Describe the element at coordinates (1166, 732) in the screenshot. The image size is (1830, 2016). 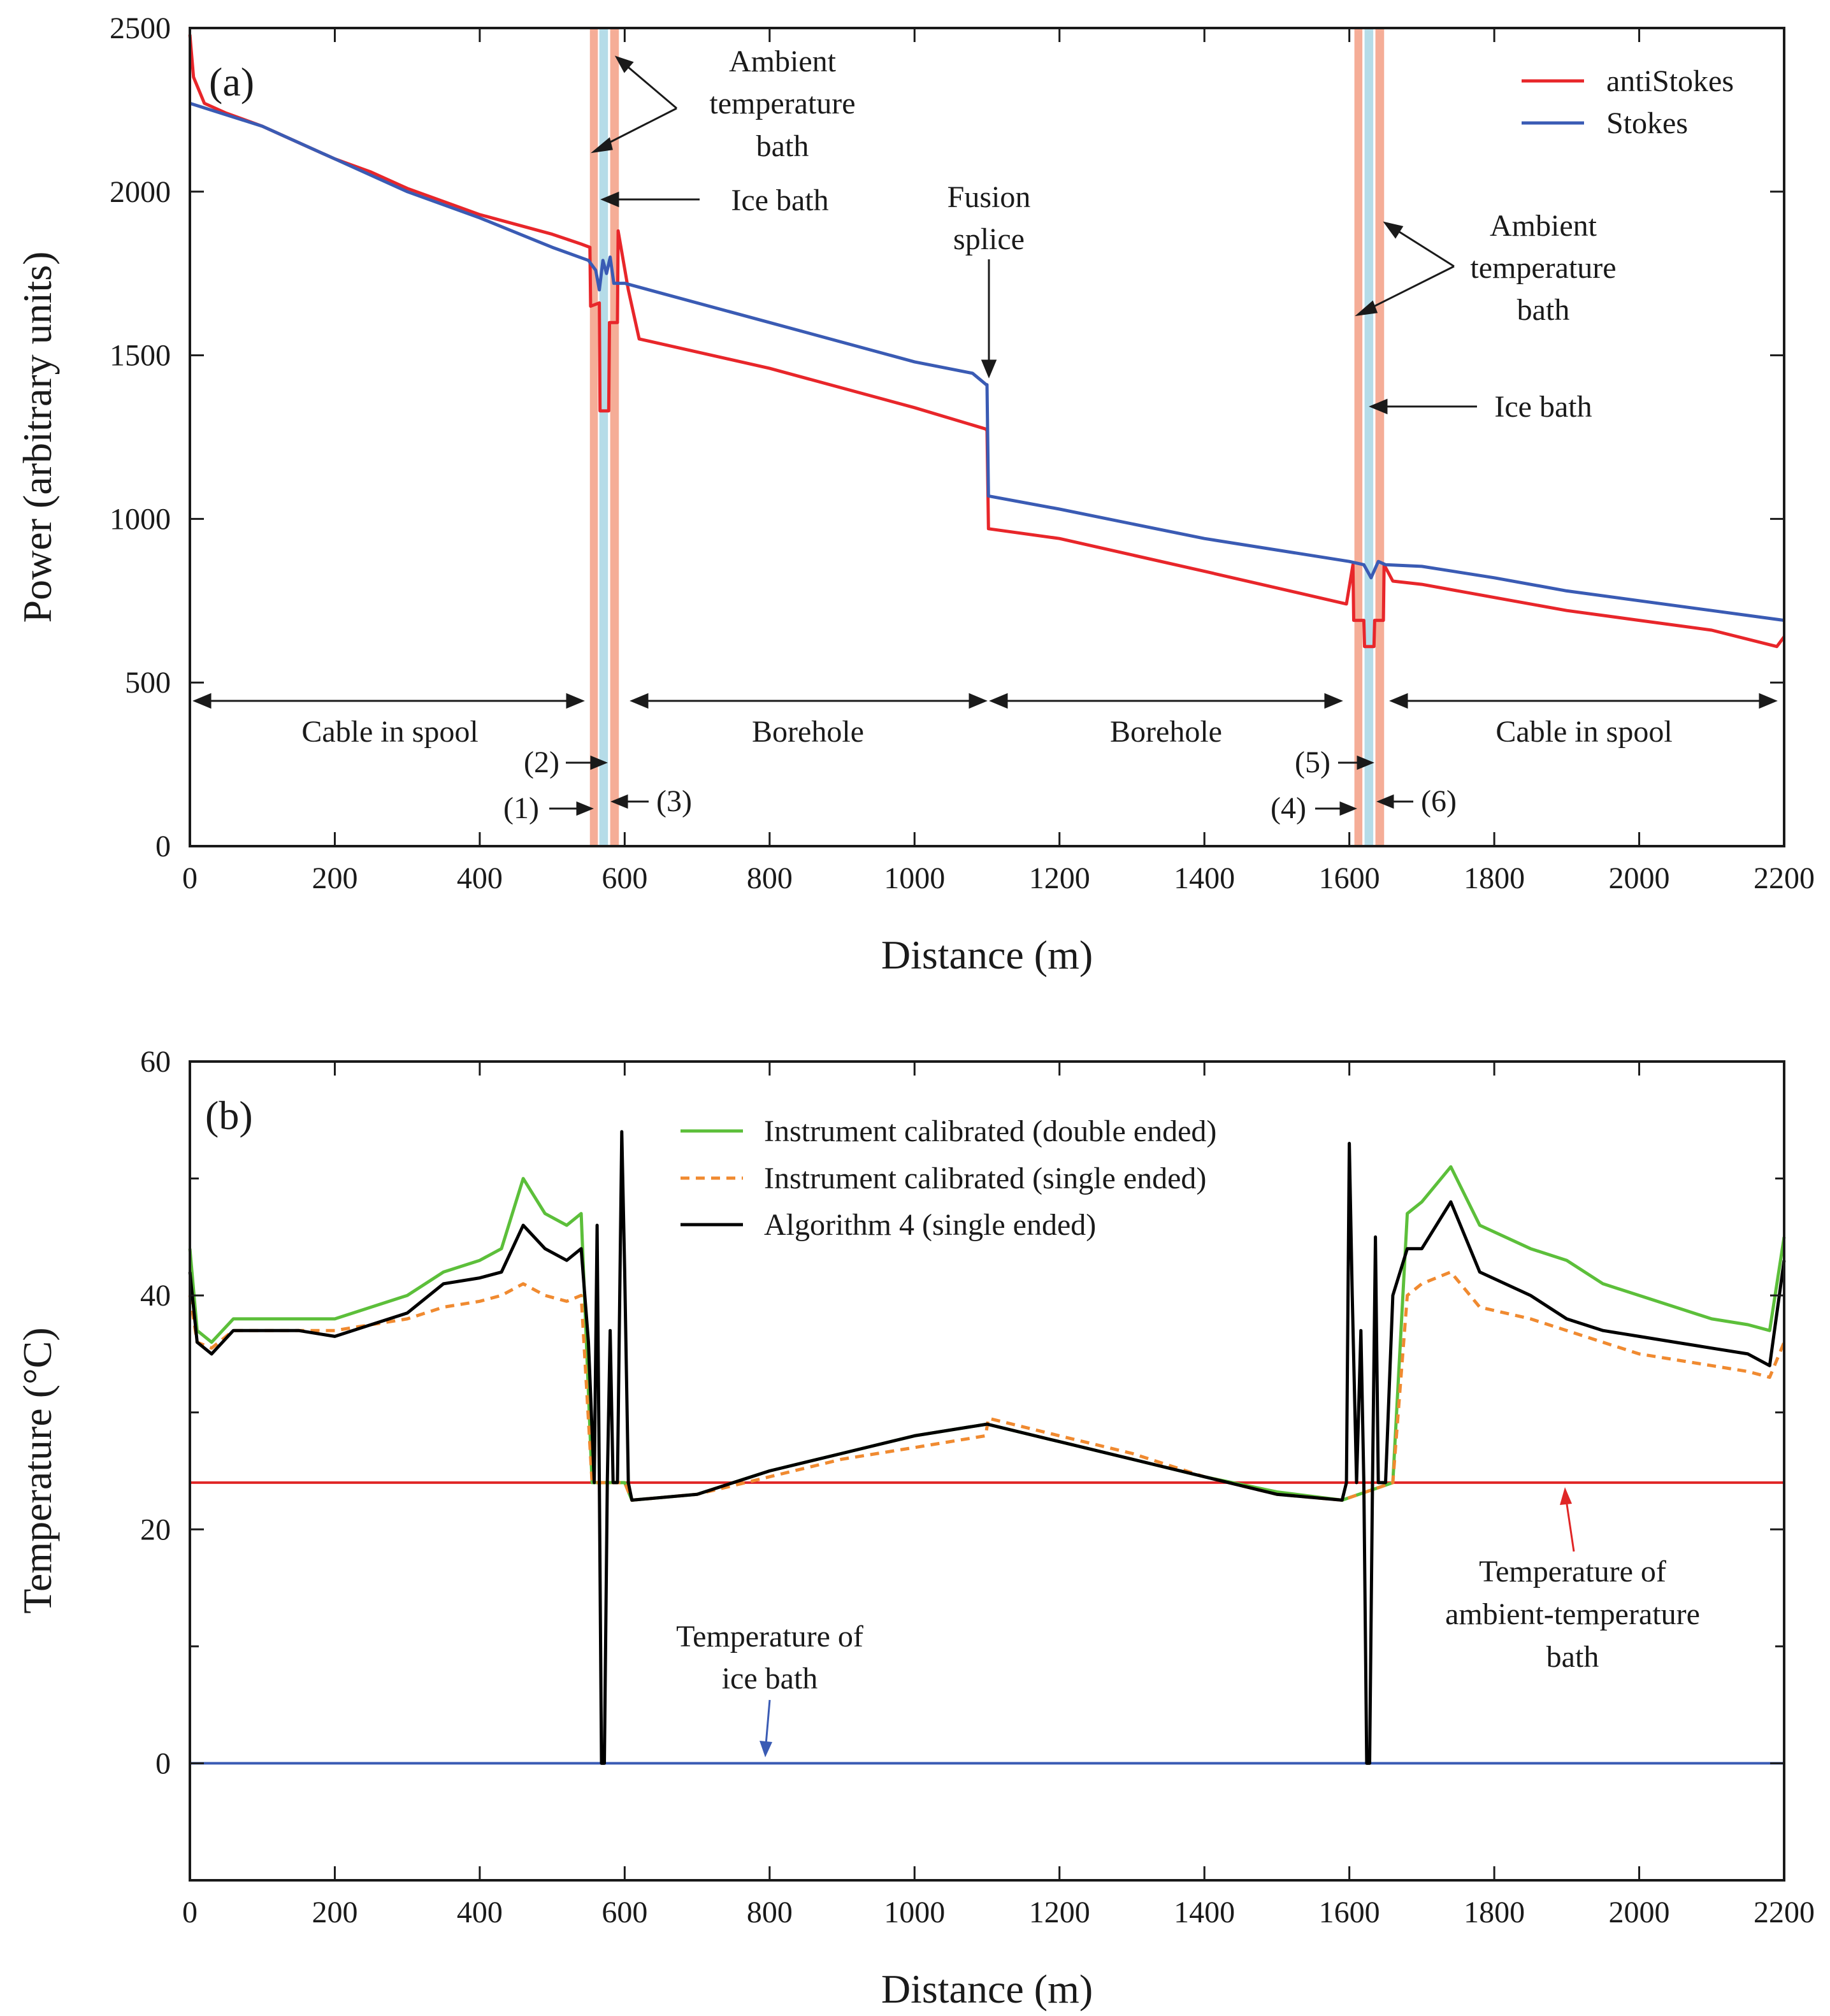
I see `region-borehole-right: Borehole` at that location.